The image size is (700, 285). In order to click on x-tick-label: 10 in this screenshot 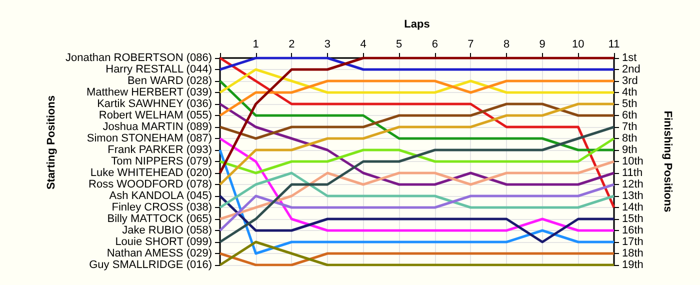, I will do `click(578, 44)`.